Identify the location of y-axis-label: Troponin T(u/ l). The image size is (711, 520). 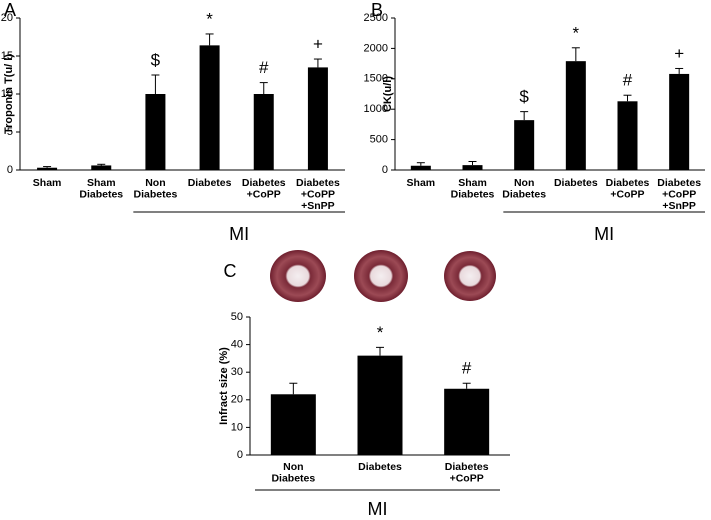
(9, 94).